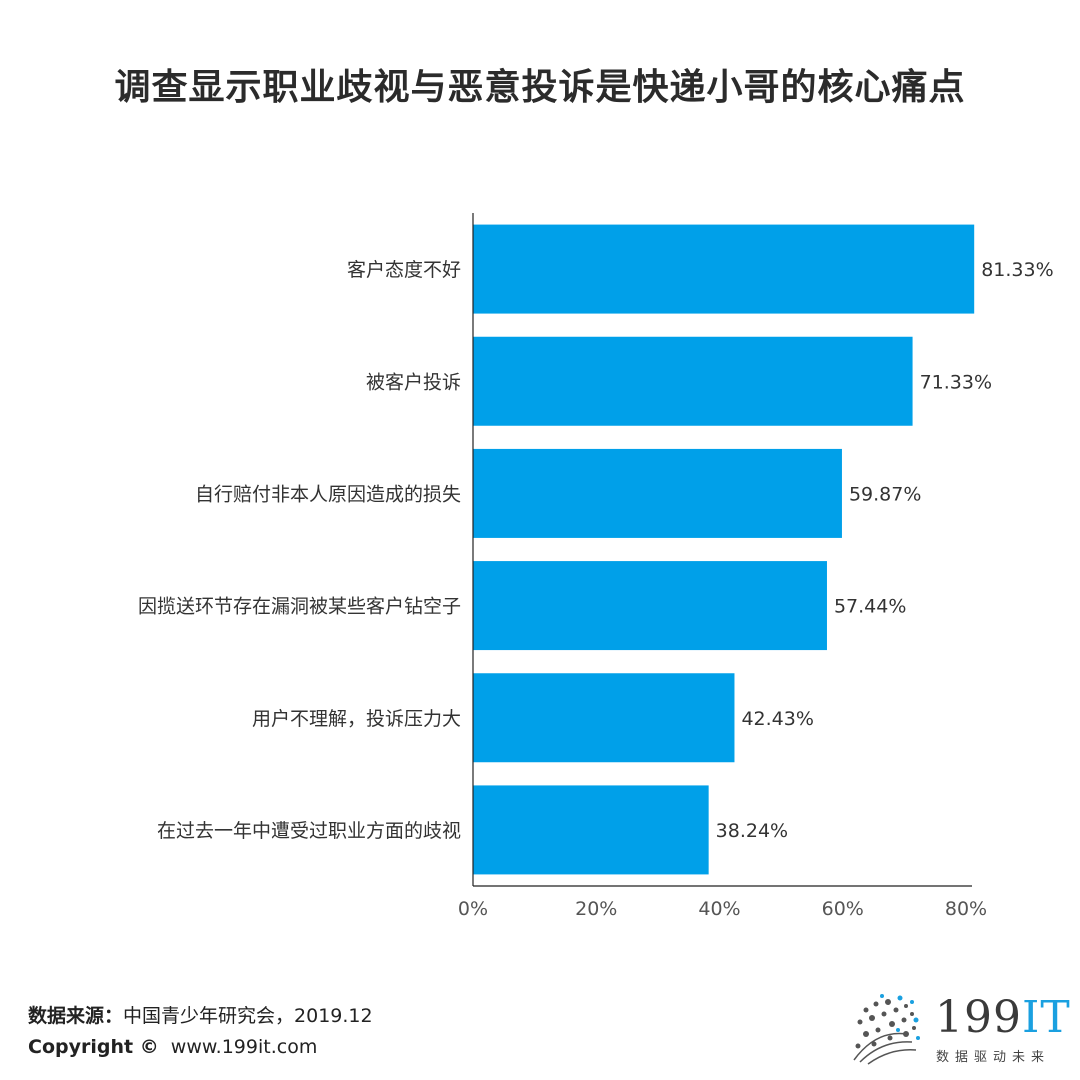 The image size is (1080, 1080). Describe the element at coordinates (540, 87) in the screenshot. I see `chart-title: 调查显示职业歧视与恶意投诉是快递小哥的核心痛点` at that location.